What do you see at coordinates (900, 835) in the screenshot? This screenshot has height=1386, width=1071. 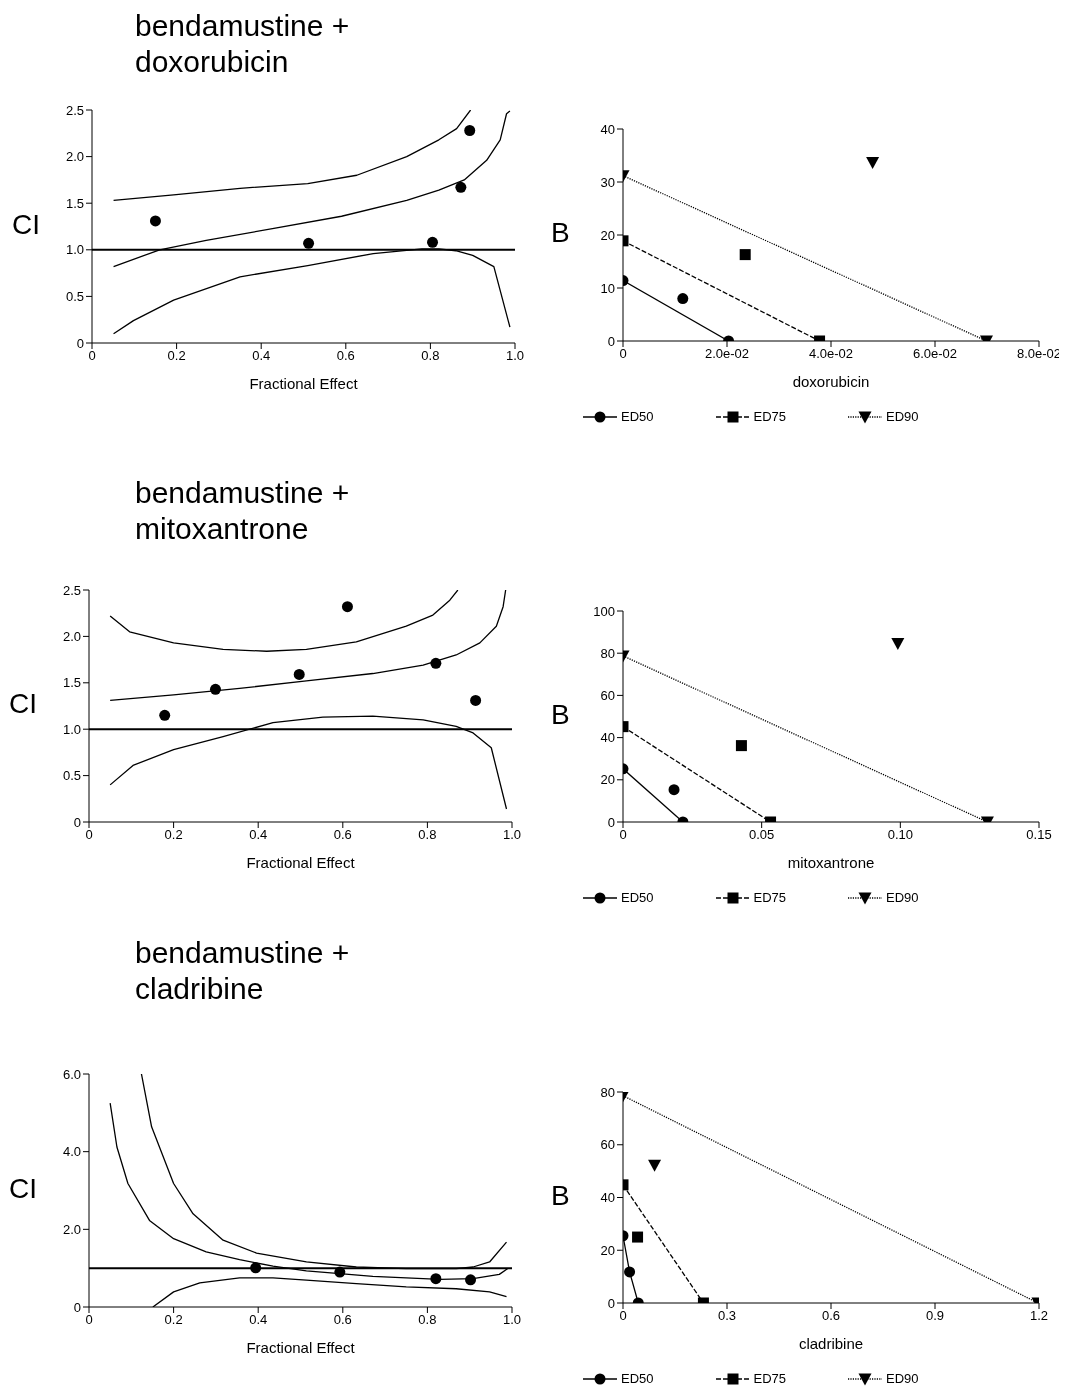 I see `x-tick-label: 0.10` at bounding box center [900, 835].